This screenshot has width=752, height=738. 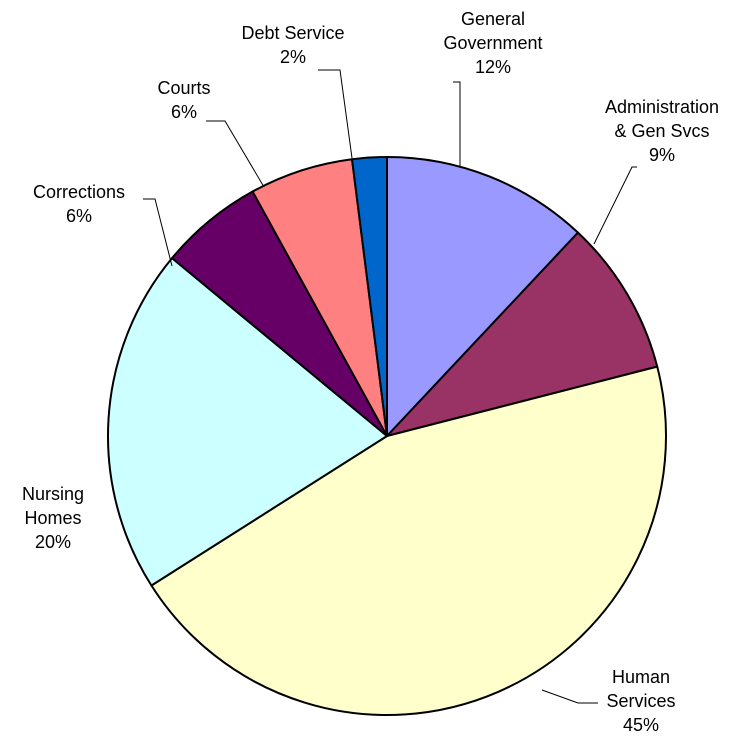 I want to click on leader-line-human-services, so click(x=569, y=696).